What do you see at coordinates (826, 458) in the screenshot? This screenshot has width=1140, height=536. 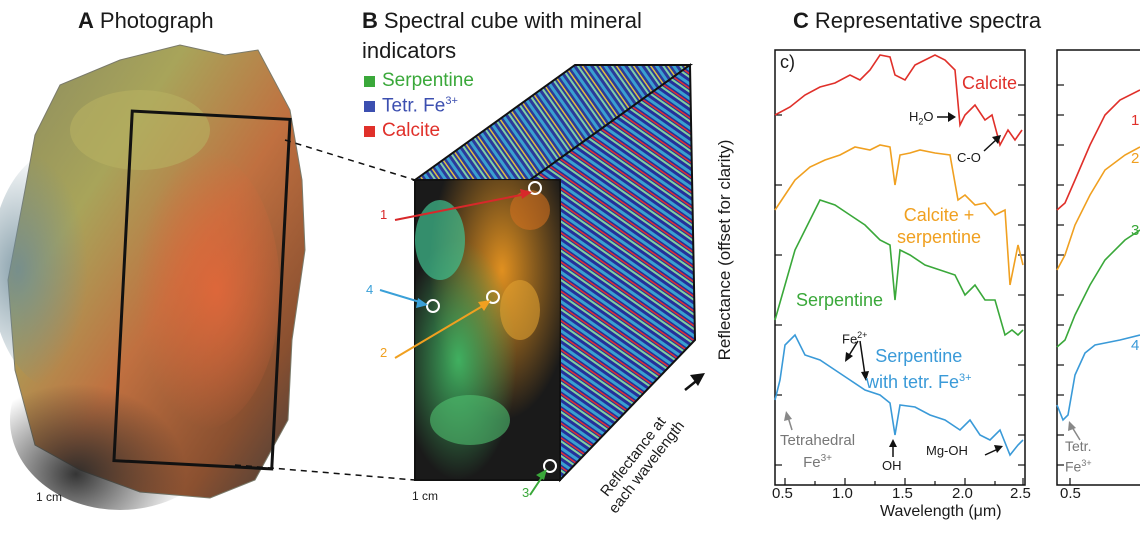 I see `annotation-tetrahedral-sup: 3+` at bounding box center [826, 458].